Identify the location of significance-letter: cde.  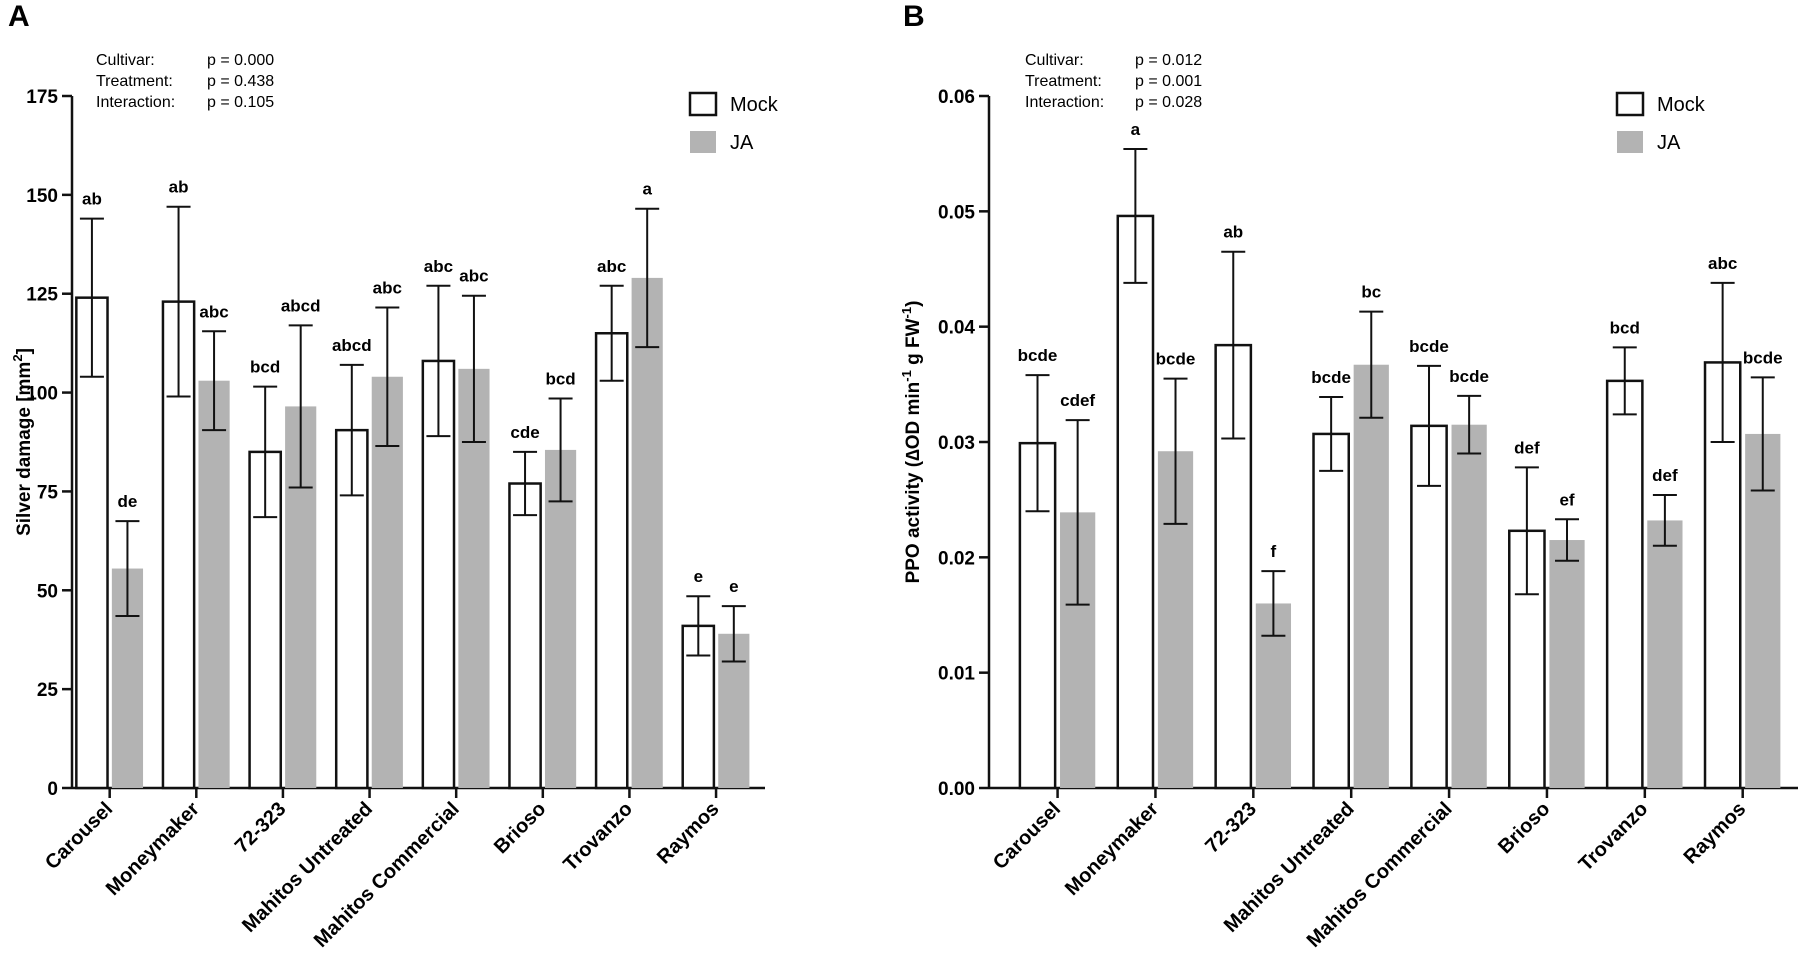
(524, 432).